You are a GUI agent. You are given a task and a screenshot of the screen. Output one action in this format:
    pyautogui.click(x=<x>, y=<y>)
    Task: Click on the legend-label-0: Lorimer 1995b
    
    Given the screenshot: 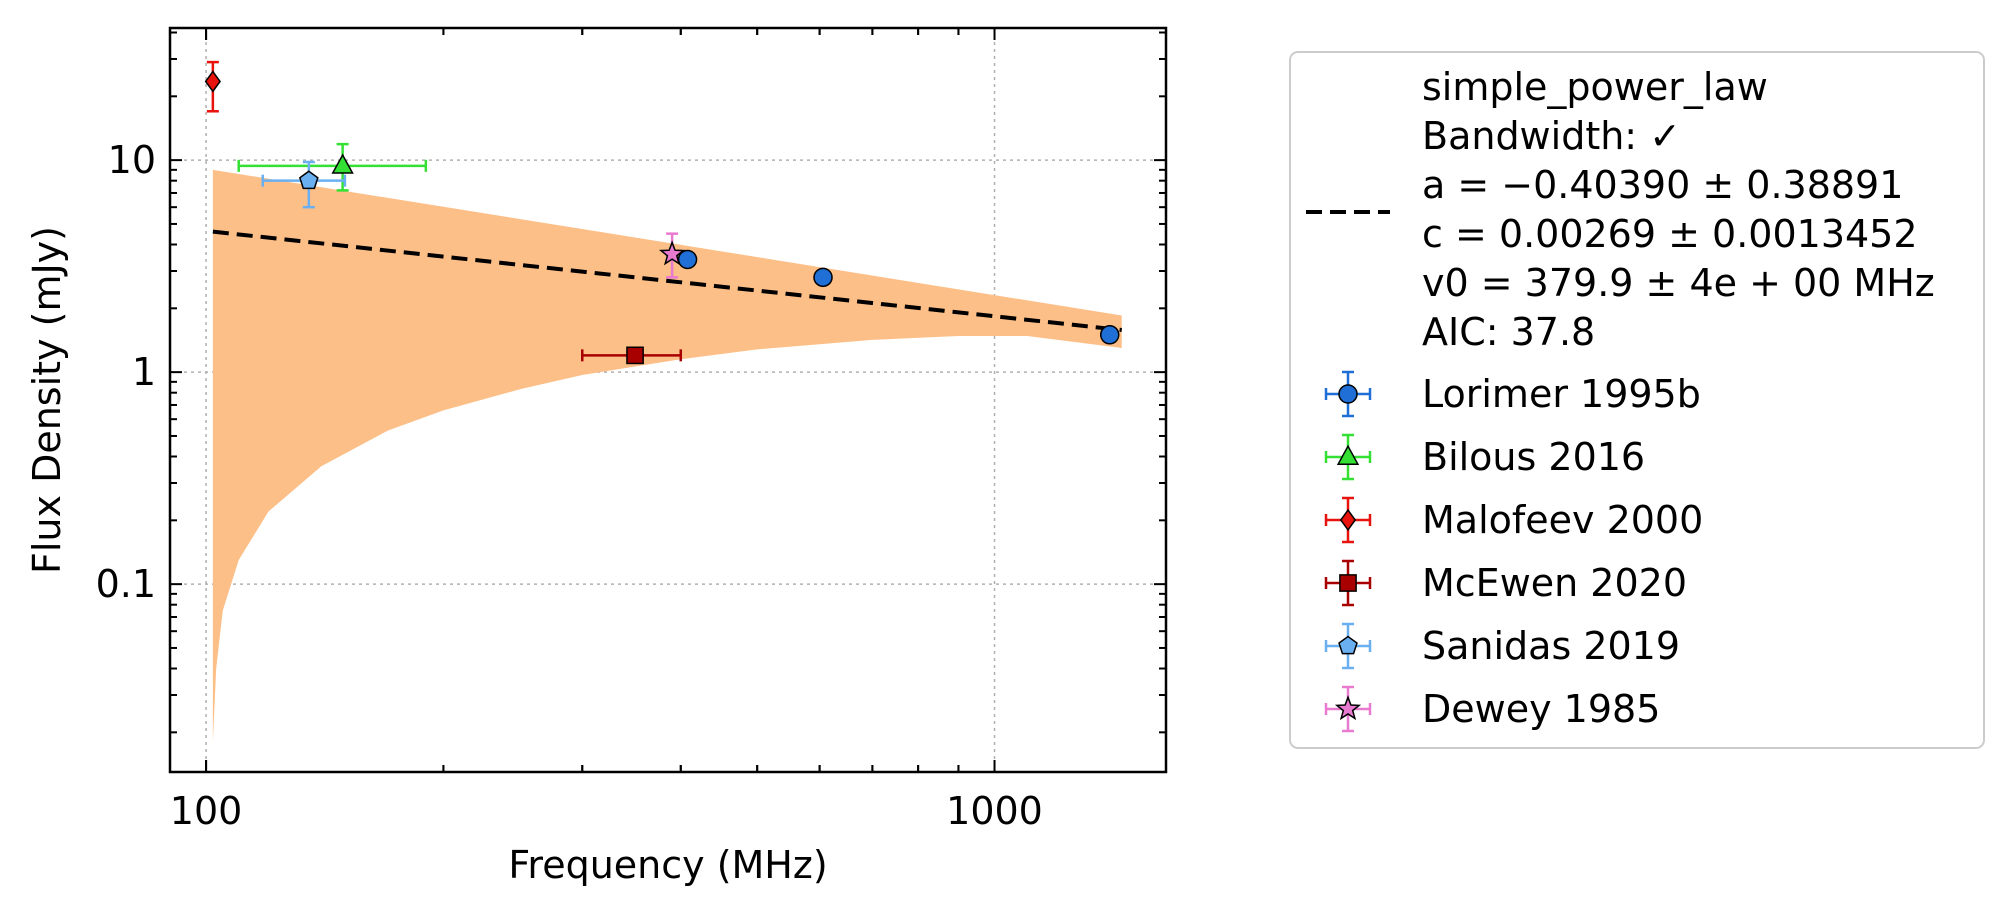 What is the action you would take?
    pyautogui.click(x=1561, y=394)
    